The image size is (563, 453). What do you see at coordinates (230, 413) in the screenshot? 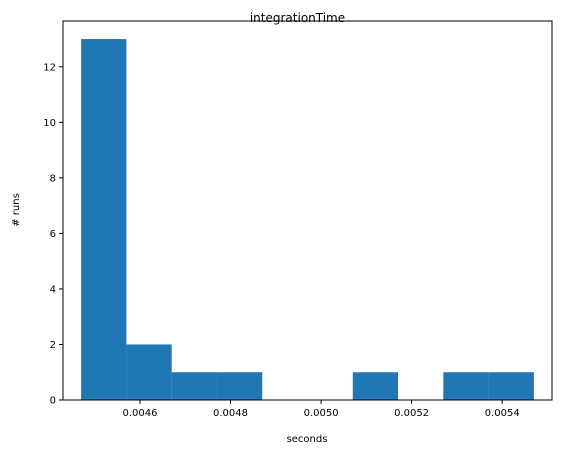
I see `x-tick-label: 0.0048` at bounding box center [230, 413].